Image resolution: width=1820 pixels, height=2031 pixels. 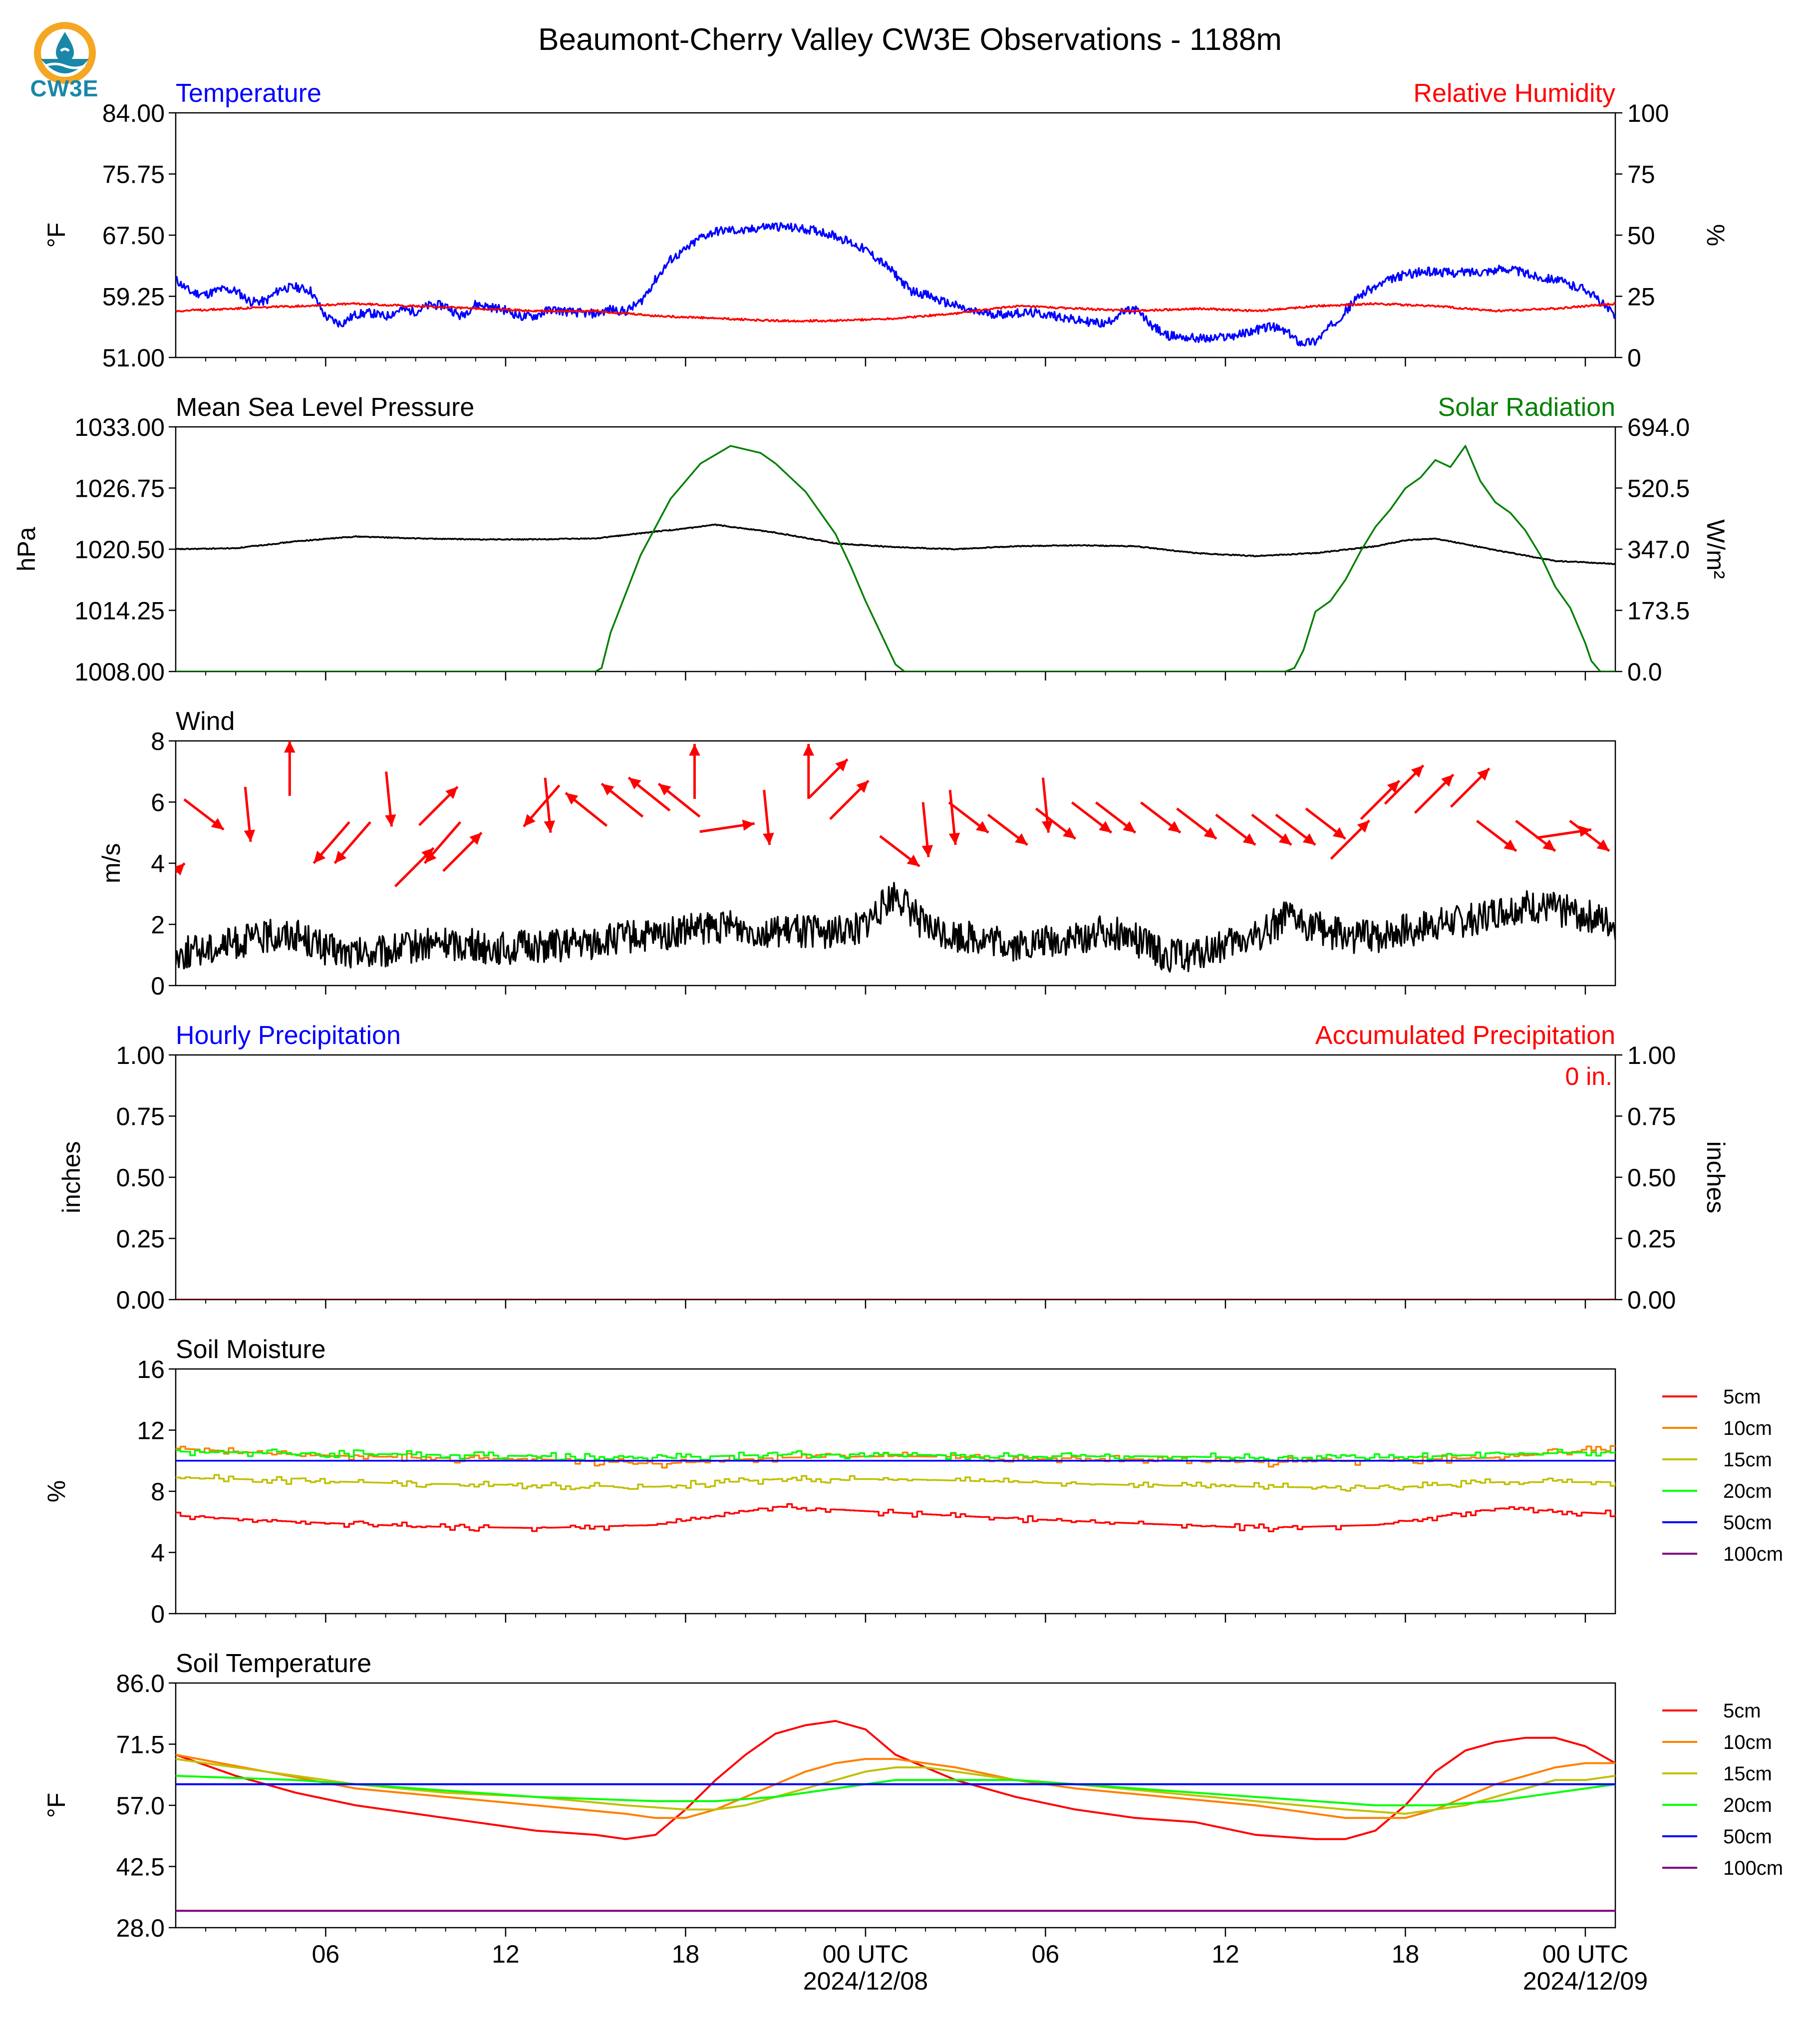 What do you see at coordinates (865, 1981) in the screenshot?
I see `x-tick-sublabel: 2024/12/08` at bounding box center [865, 1981].